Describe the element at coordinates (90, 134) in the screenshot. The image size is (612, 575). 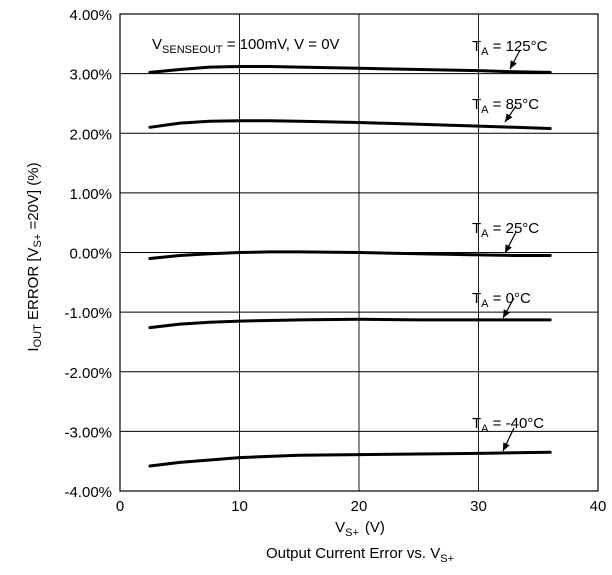
I see `y-tick-label: 2.00%` at that location.